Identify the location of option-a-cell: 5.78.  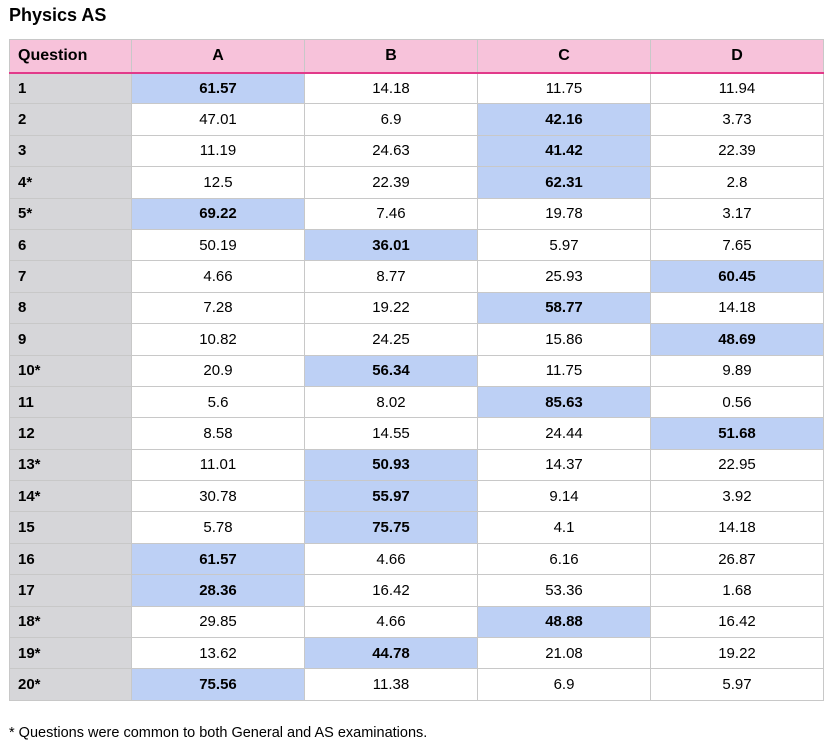
(218, 527).